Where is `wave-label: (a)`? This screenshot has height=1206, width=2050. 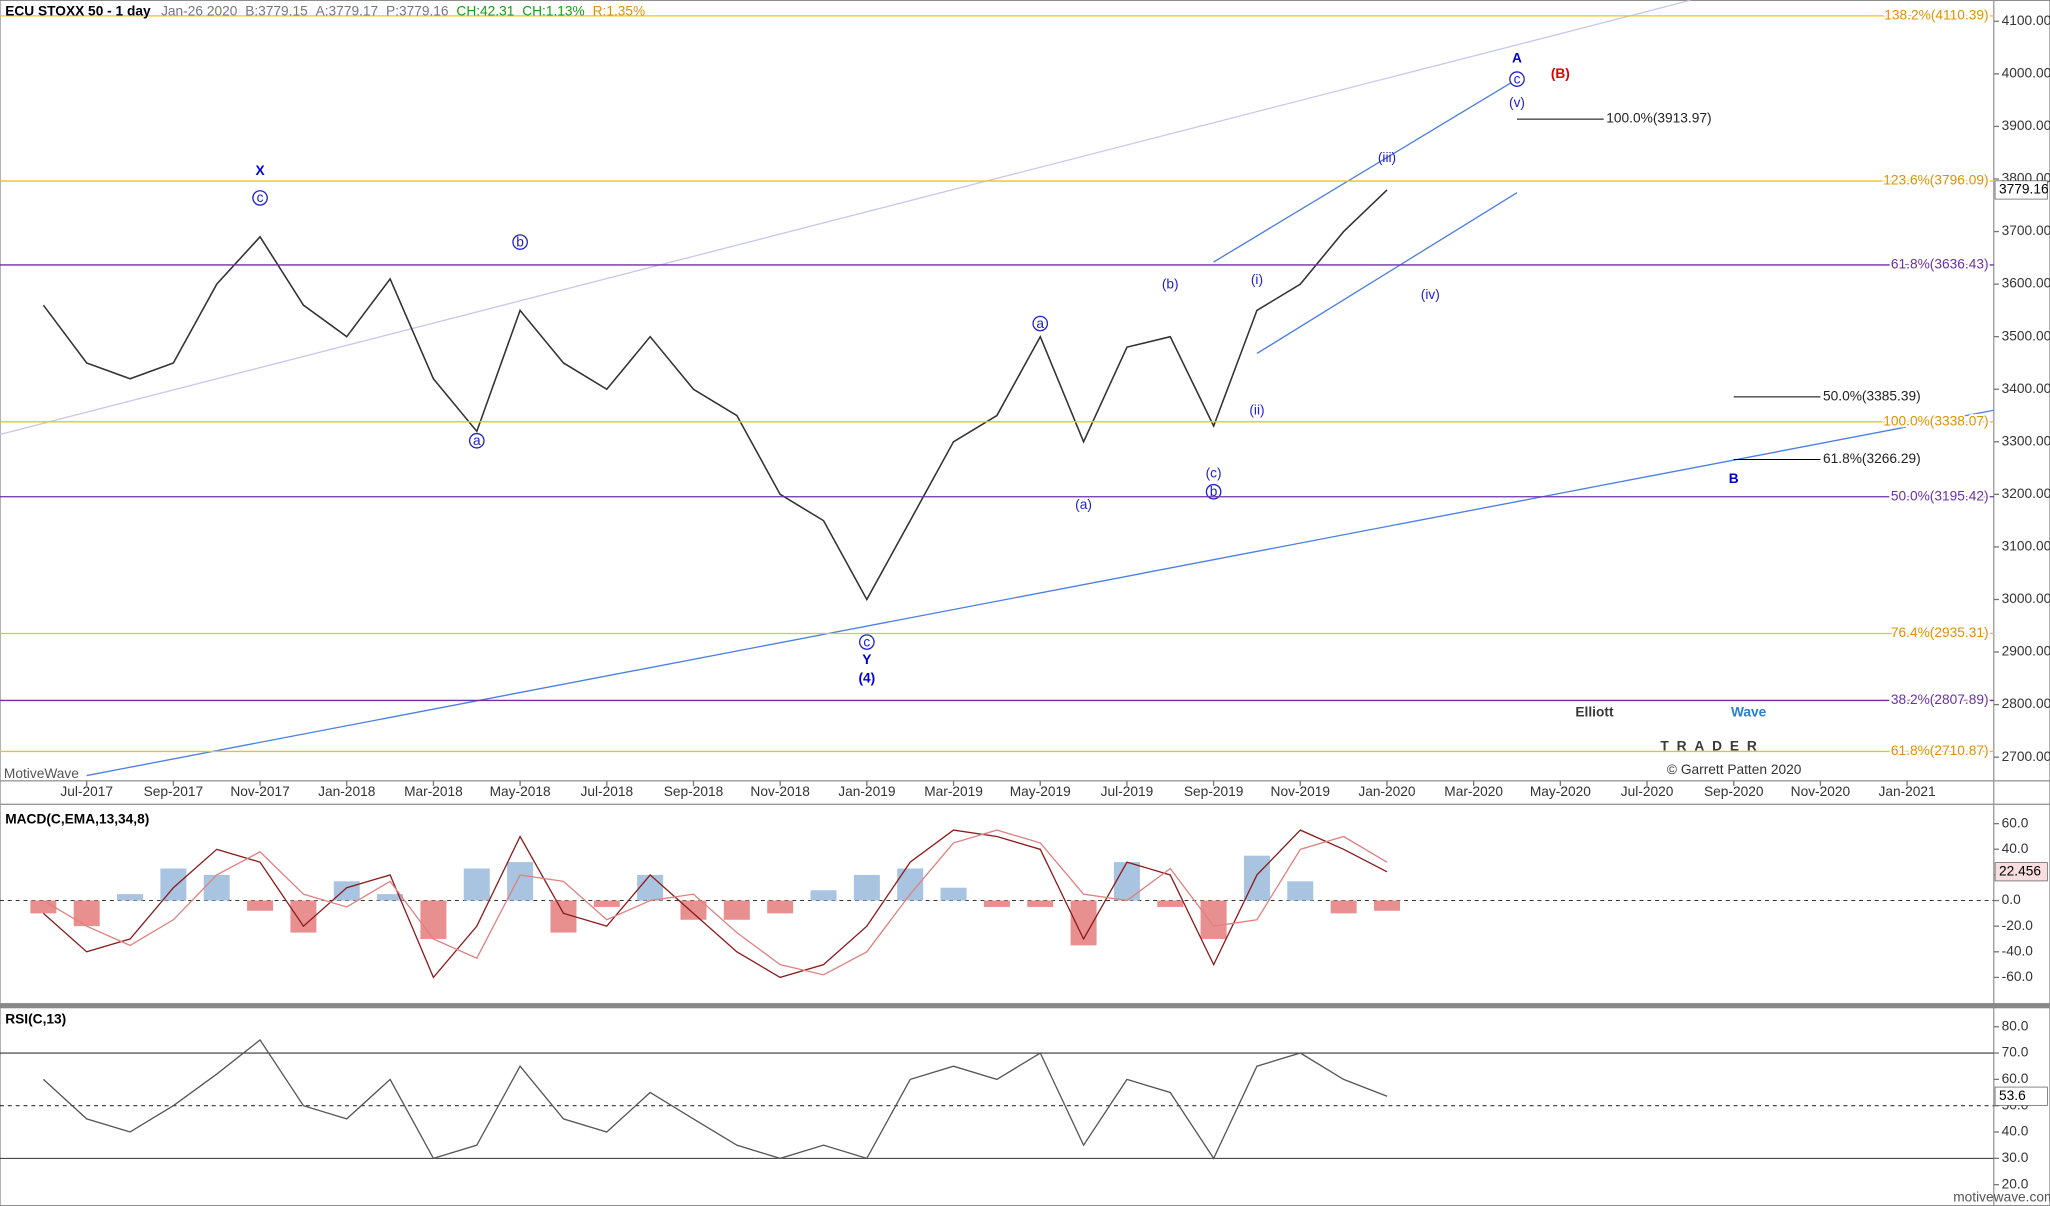 wave-label: (a) is located at coordinates (1083, 504).